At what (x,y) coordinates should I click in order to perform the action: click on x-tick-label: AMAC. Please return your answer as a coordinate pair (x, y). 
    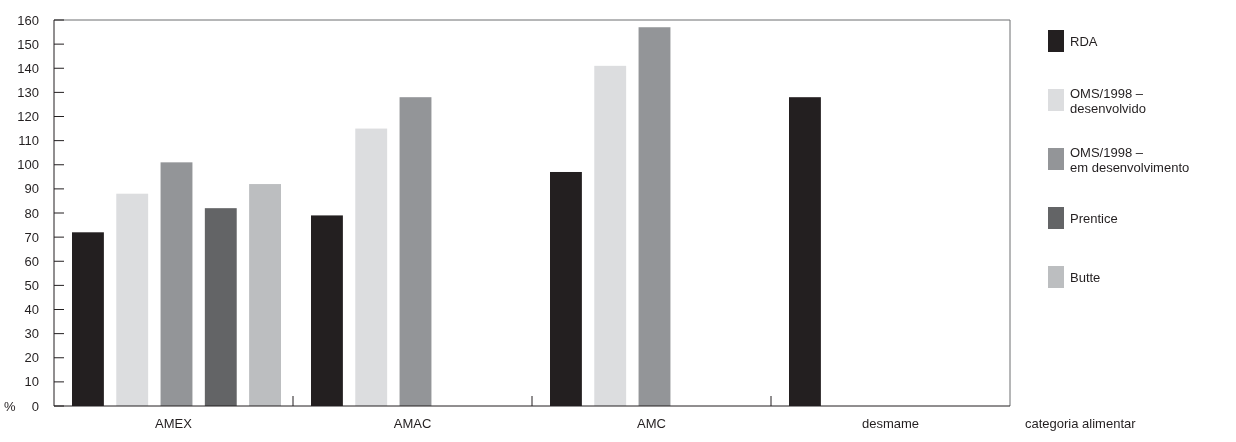
    Looking at the image, I should click on (412, 423).